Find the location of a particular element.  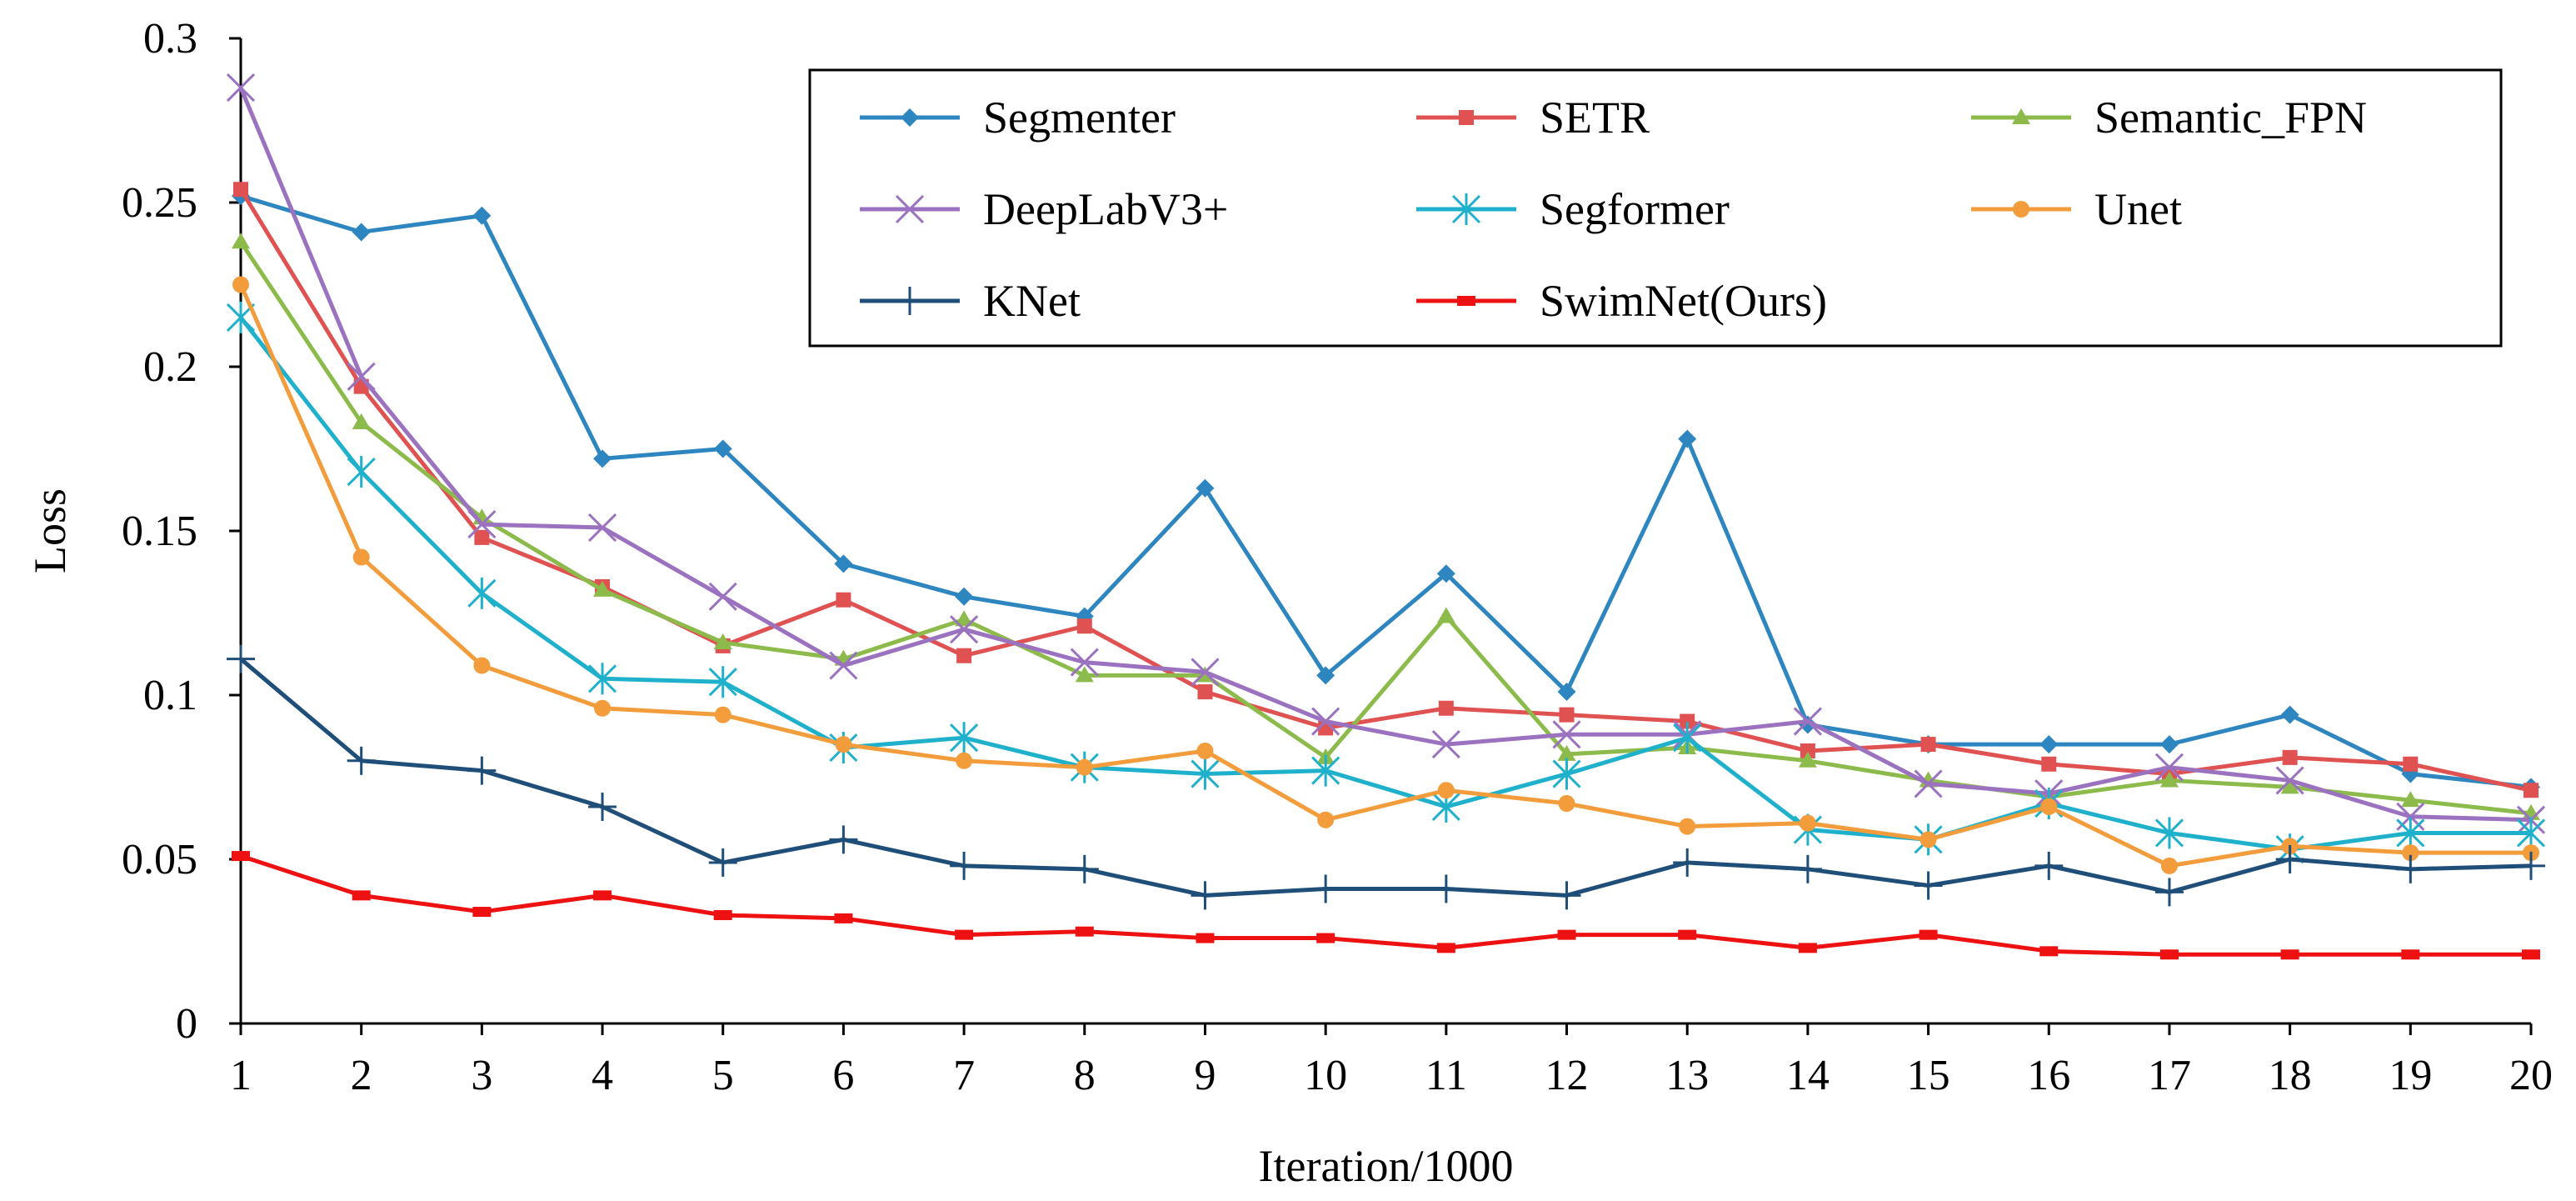

series-swimnet-ours is located at coordinates (1386, 905).